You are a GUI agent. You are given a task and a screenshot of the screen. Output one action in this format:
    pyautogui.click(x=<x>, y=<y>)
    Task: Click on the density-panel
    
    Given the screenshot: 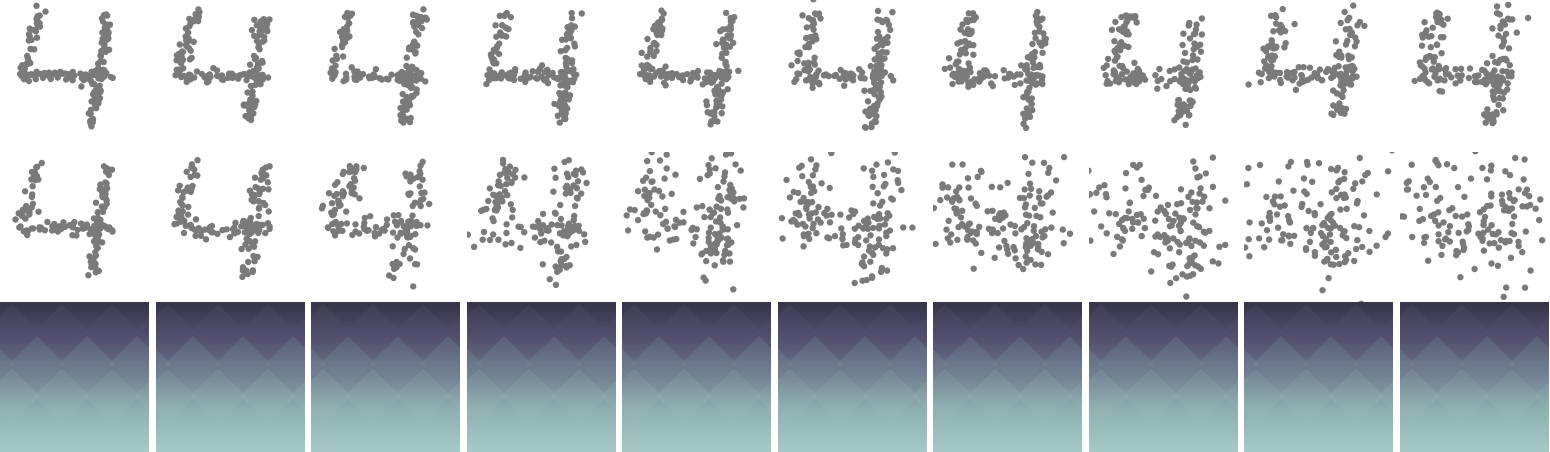 What is the action you would take?
    pyautogui.click(x=230, y=377)
    